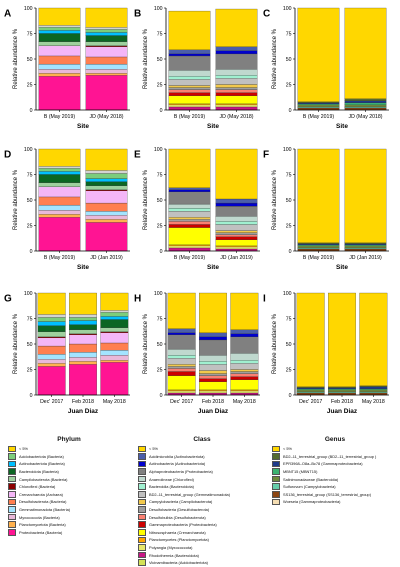 The width and height of the screenshot is (400, 567). What do you see at coordinates (69, 517) in the screenshot?
I see `legend-item: Myxococcota (Bacteria)` at bounding box center [69, 517].